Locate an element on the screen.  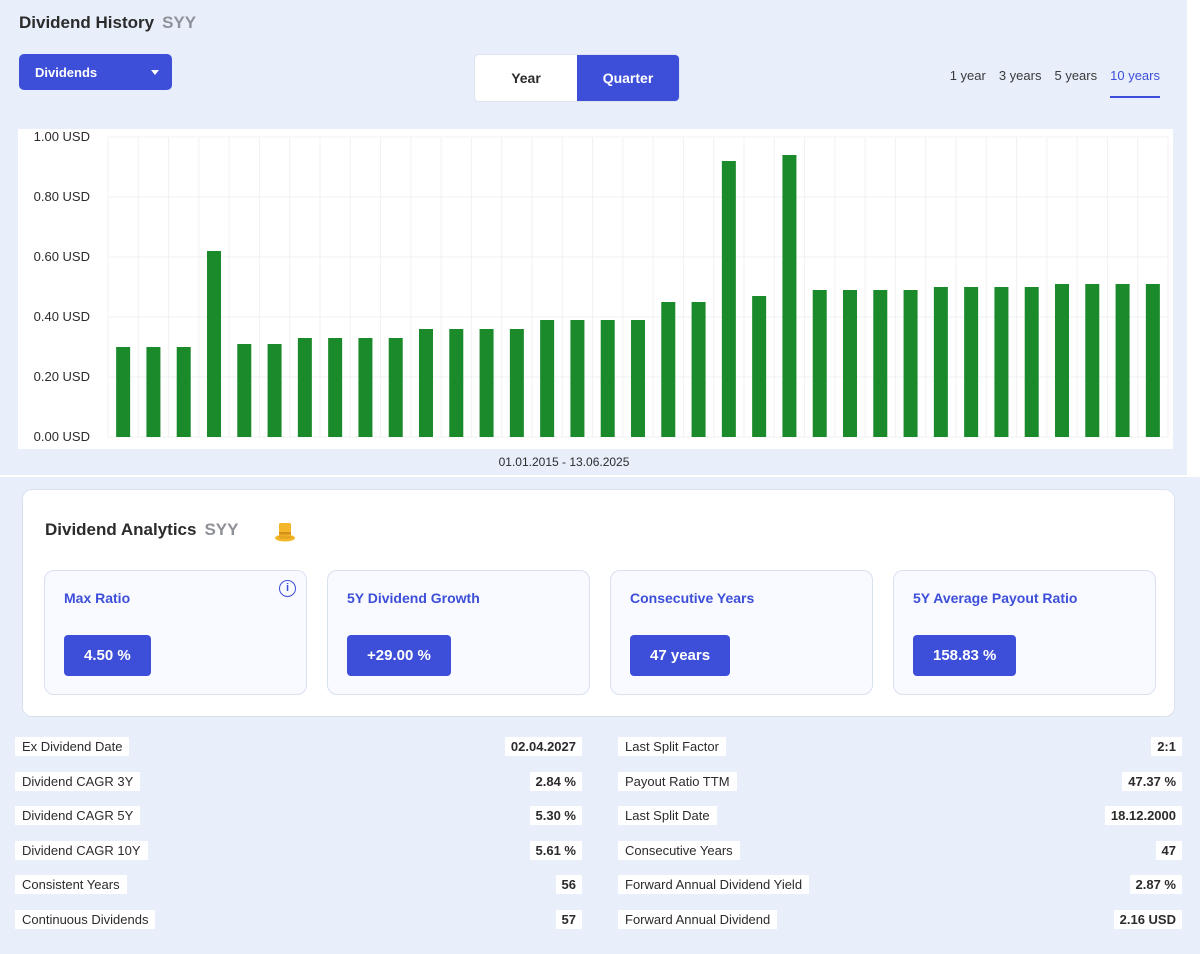
stat-row: Payout Ratio TTM 47.37 % is located at coordinates (900, 783).